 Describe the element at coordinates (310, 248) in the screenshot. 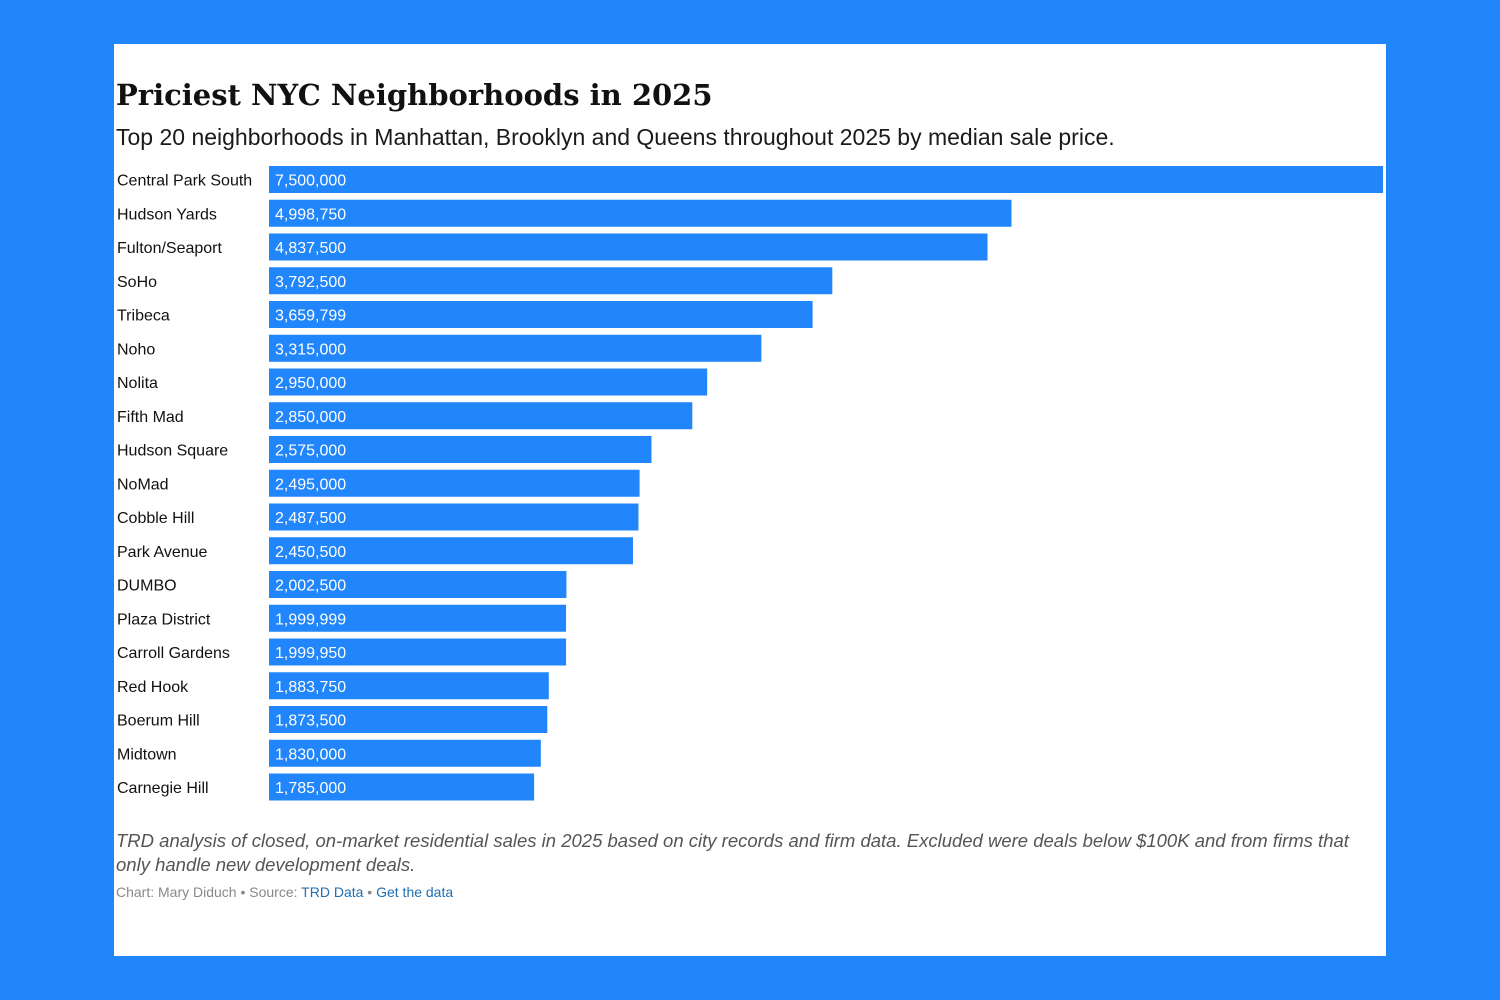

I see `value-label: 4,837,500` at that location.